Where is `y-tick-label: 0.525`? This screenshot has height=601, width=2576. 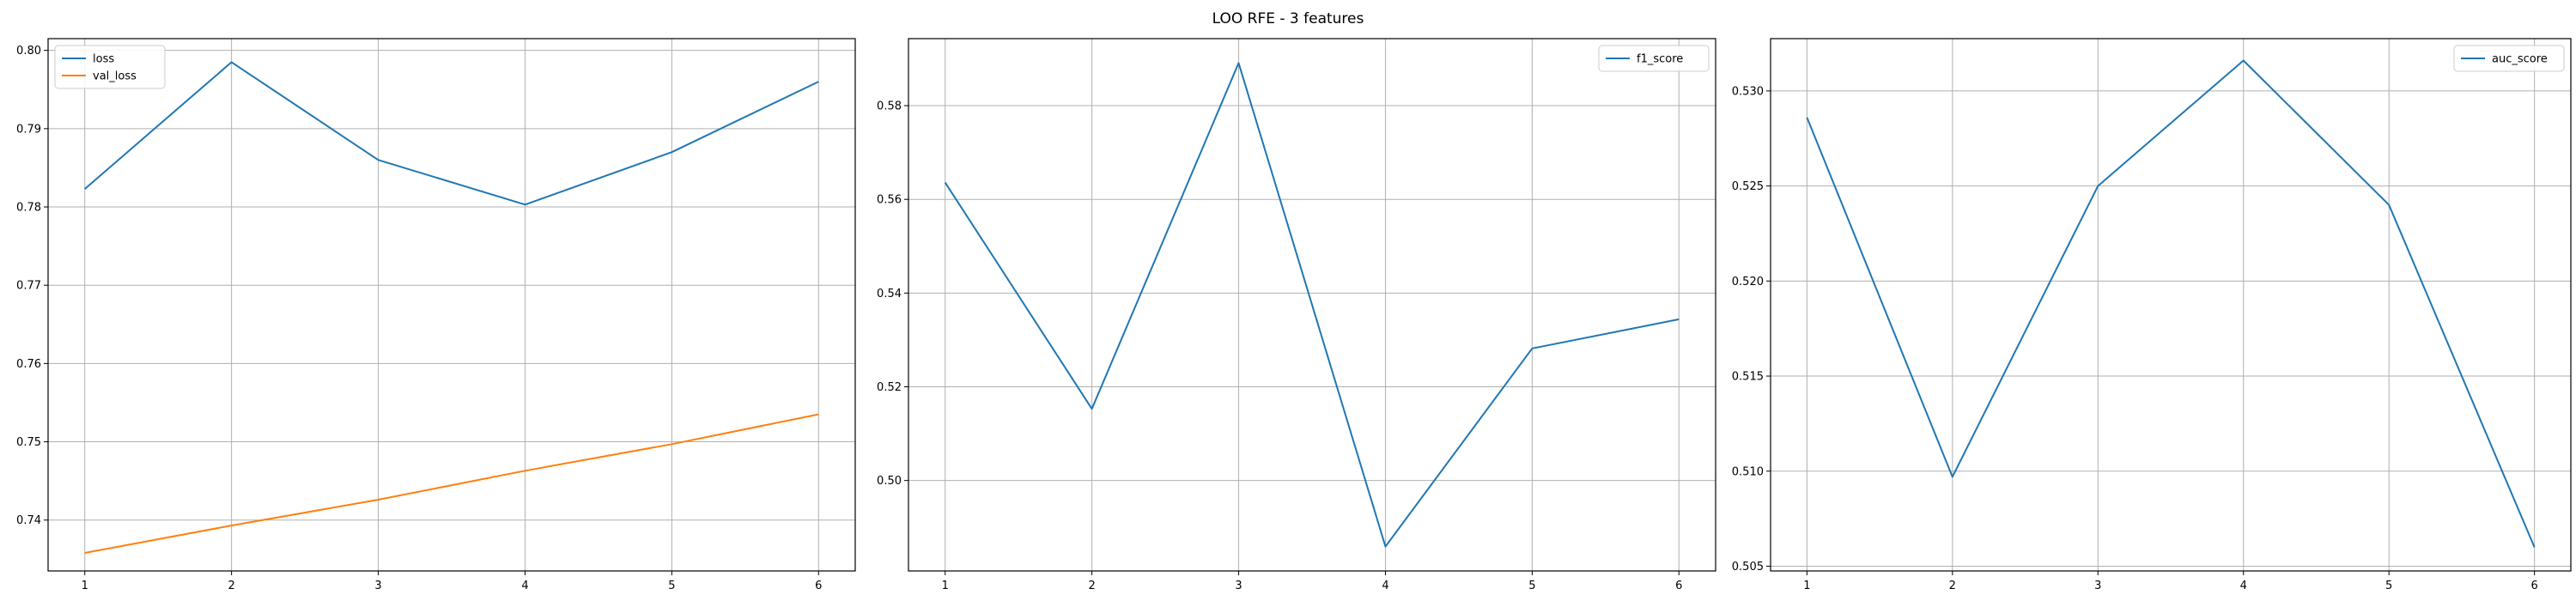 y-tick-label: 0.525 is located at coordinates (1748, 186).